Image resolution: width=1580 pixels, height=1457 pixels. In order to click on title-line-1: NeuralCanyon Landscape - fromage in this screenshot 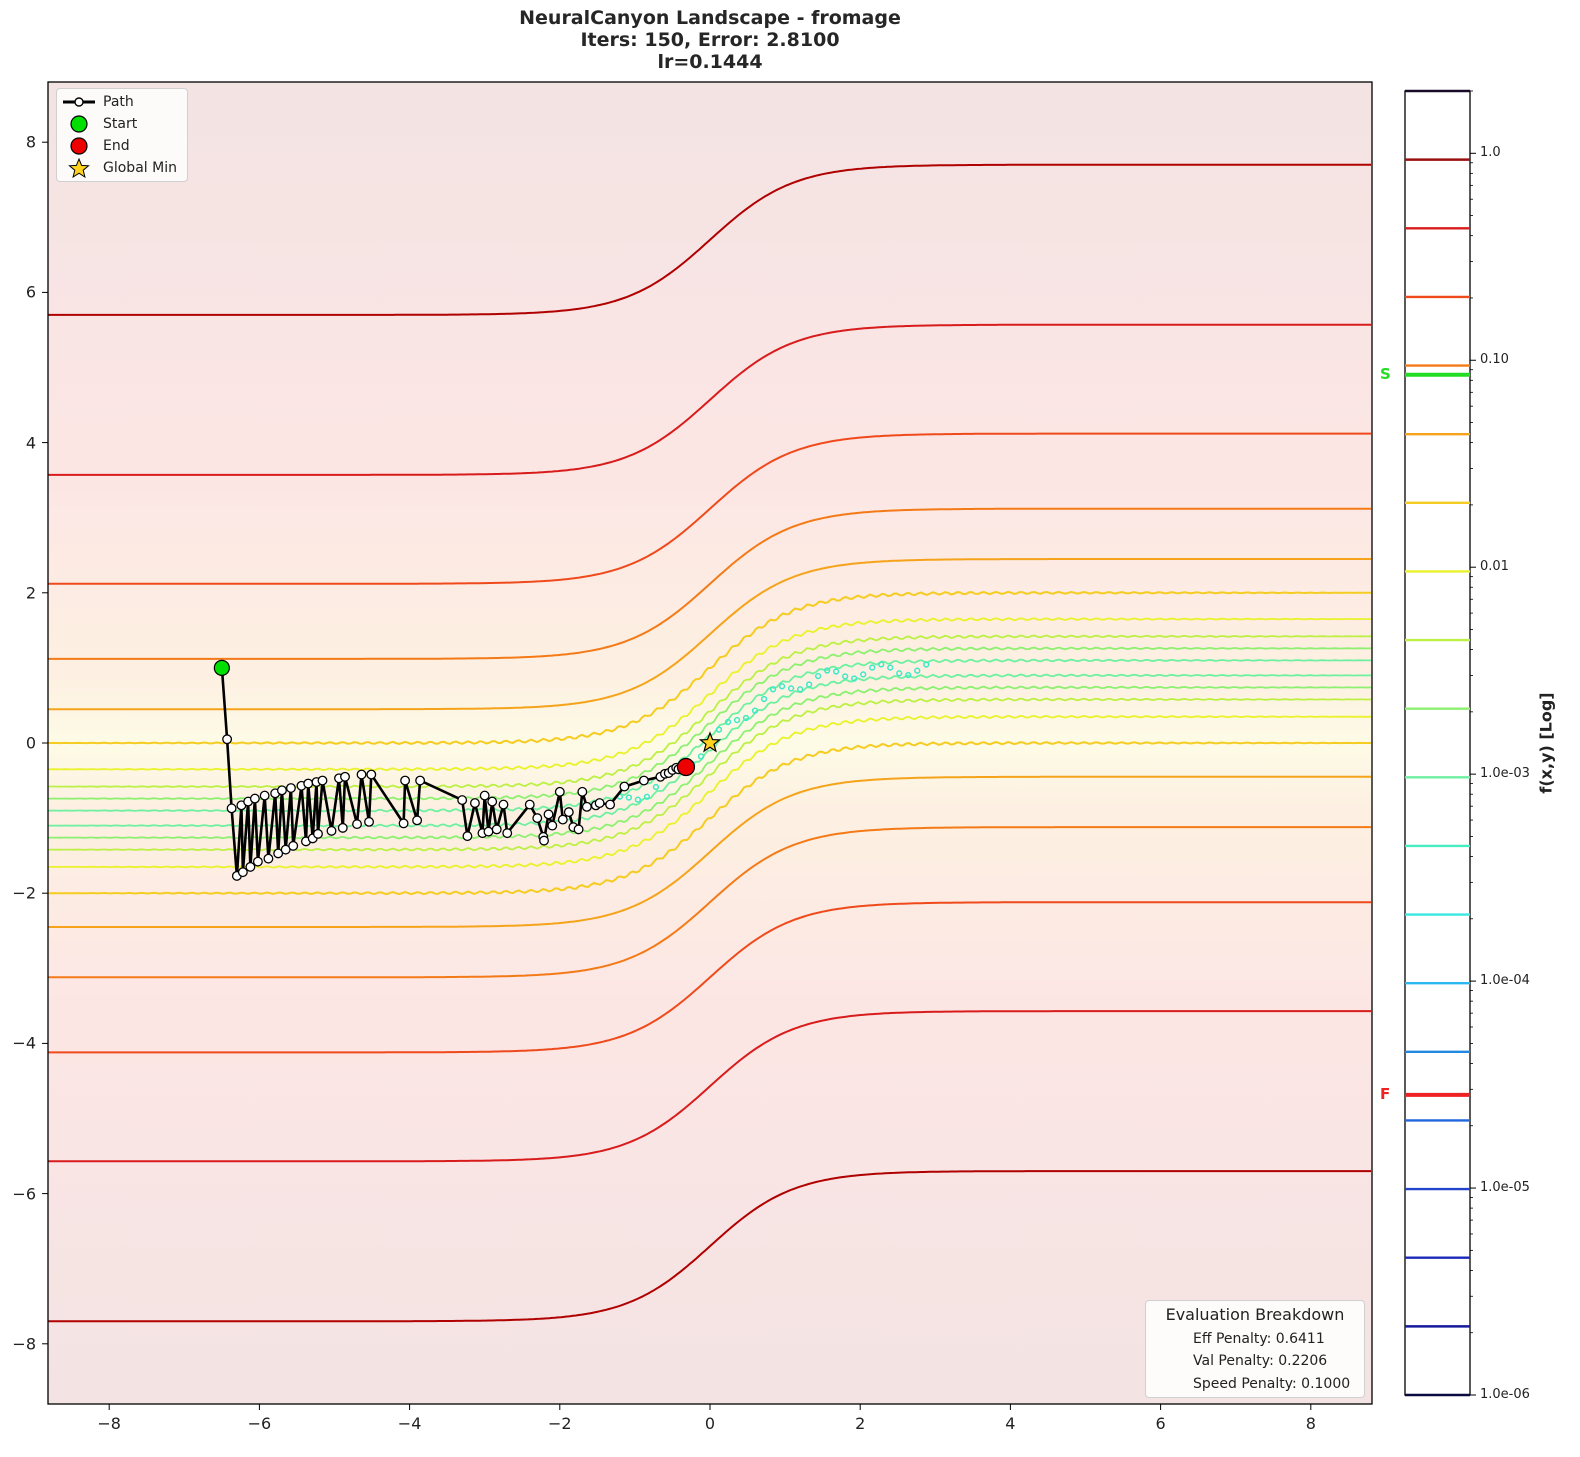, I will do `click(710, 18)`.